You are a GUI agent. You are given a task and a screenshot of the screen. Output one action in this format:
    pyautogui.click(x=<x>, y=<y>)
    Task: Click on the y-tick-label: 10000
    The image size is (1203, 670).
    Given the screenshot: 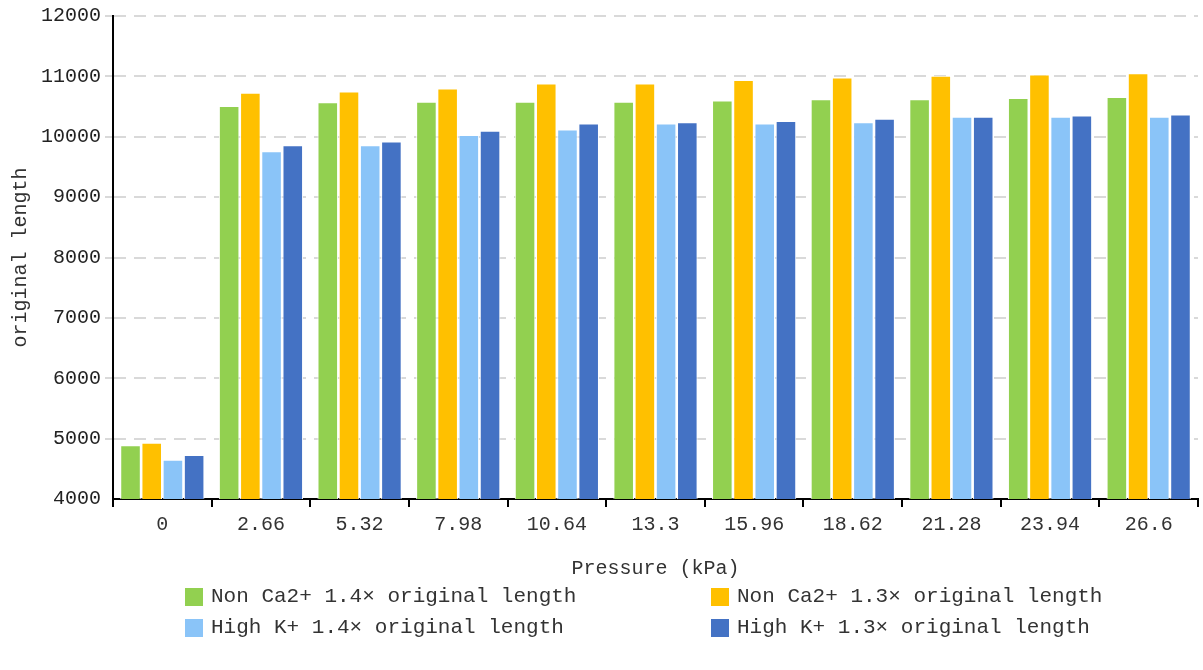 What is the action you would take?
    pyautogui.click(x=71, y=137)
    